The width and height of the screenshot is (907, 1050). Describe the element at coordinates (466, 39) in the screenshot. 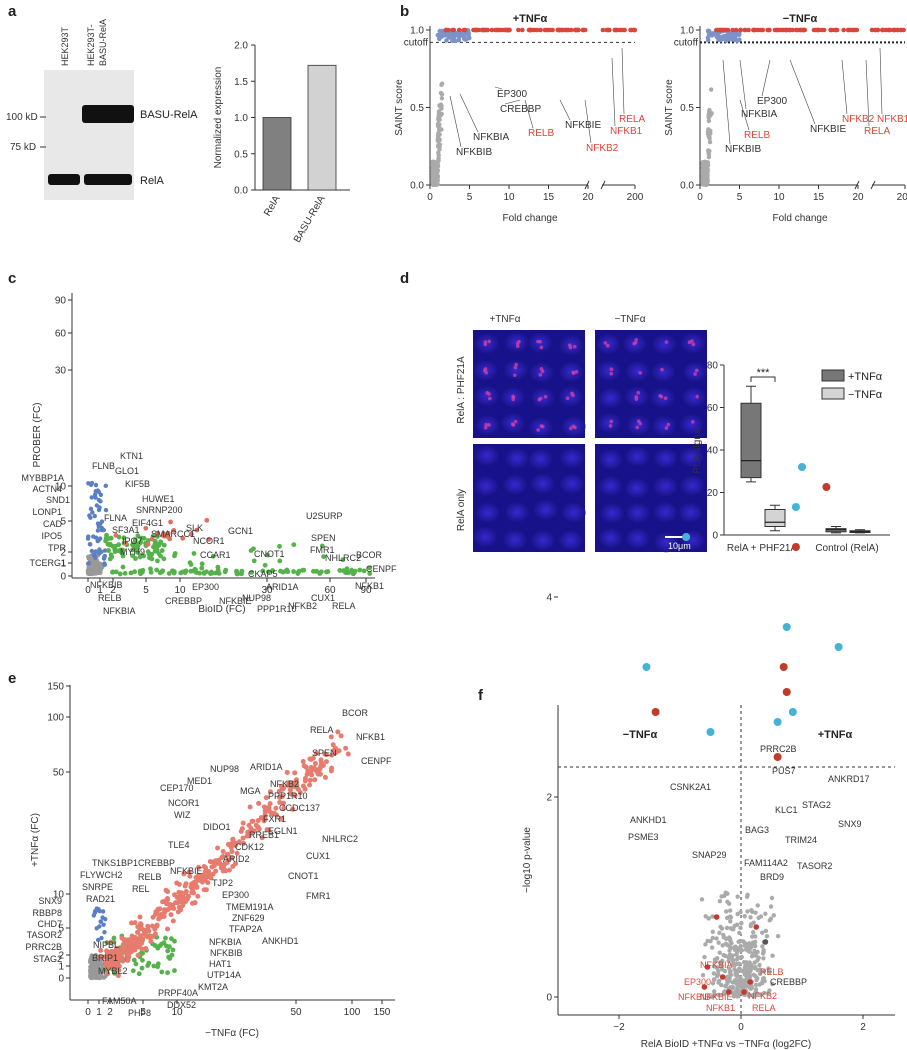

I see `point-sig-low` at that location.